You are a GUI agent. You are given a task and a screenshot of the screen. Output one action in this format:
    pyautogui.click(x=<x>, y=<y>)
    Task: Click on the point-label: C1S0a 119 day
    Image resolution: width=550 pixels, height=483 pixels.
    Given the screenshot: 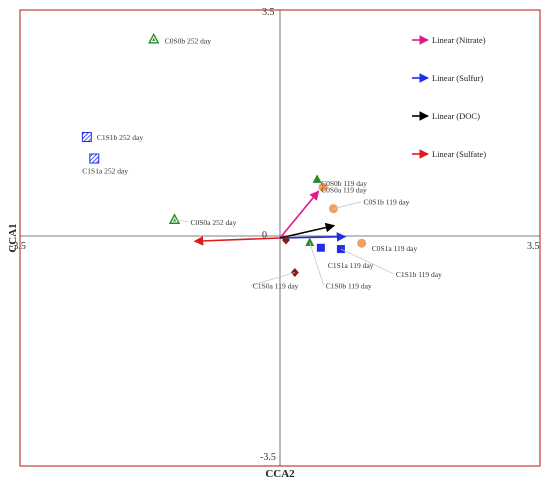 What is the action you would take?
    pyautogui.click(x=276, y=286)
    